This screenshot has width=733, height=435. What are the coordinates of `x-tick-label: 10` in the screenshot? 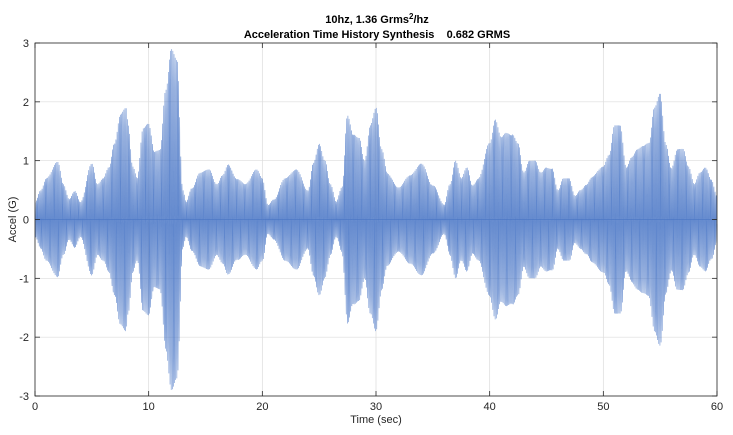 It's located at (149, 407).